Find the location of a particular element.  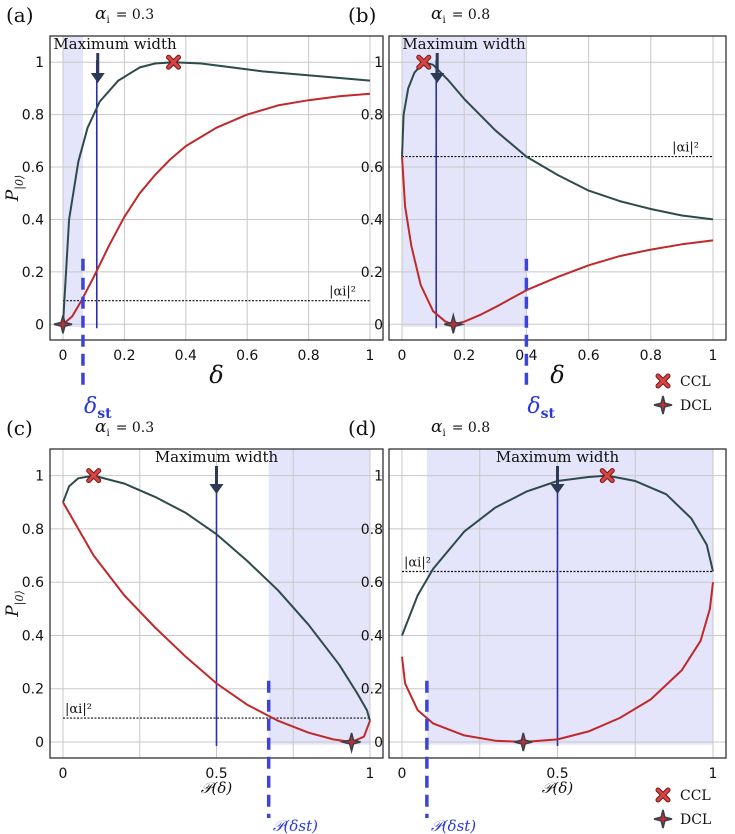

panel-letter: (a) is located at coordinates (20, 15).